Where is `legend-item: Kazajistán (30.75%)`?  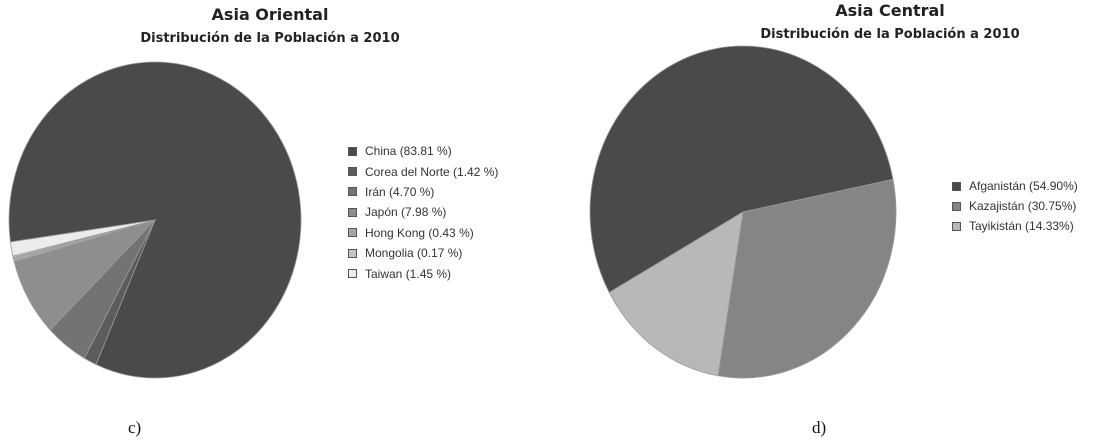 legend-item: Kazajistán (30.75%) is located at coordinates (1015, 206).